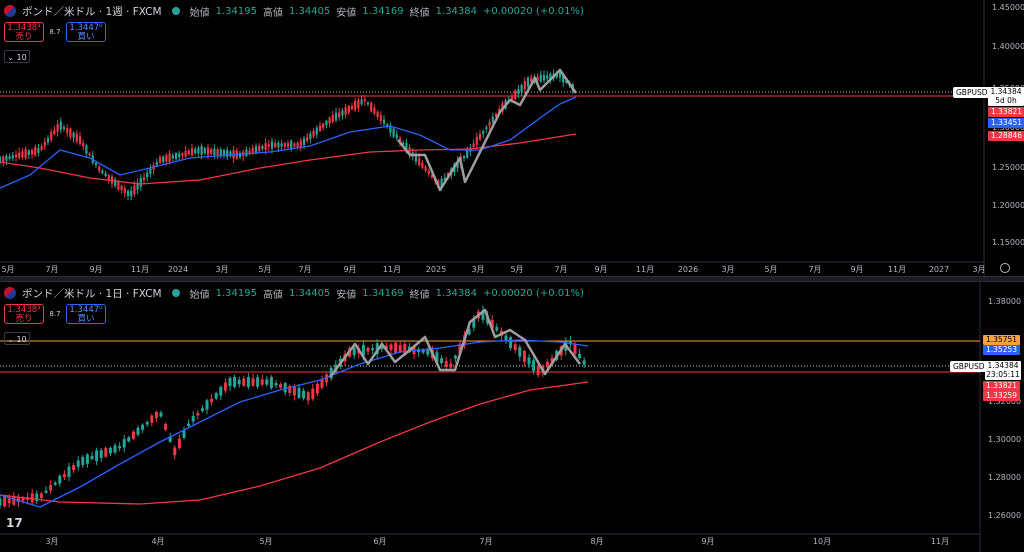 The height and width of the screenshot is (552, 1024). I want to click on price-label-ma-long: 1.28846, so click(1006, 136).